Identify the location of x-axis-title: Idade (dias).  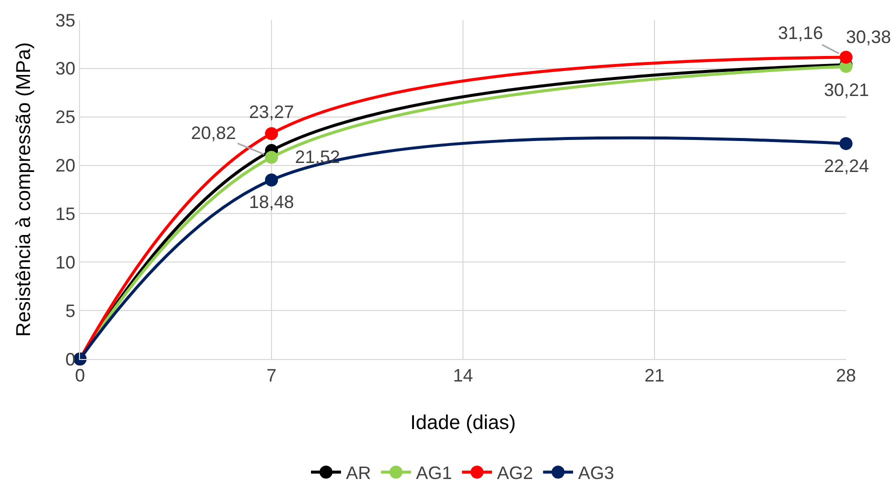
(463, 423).